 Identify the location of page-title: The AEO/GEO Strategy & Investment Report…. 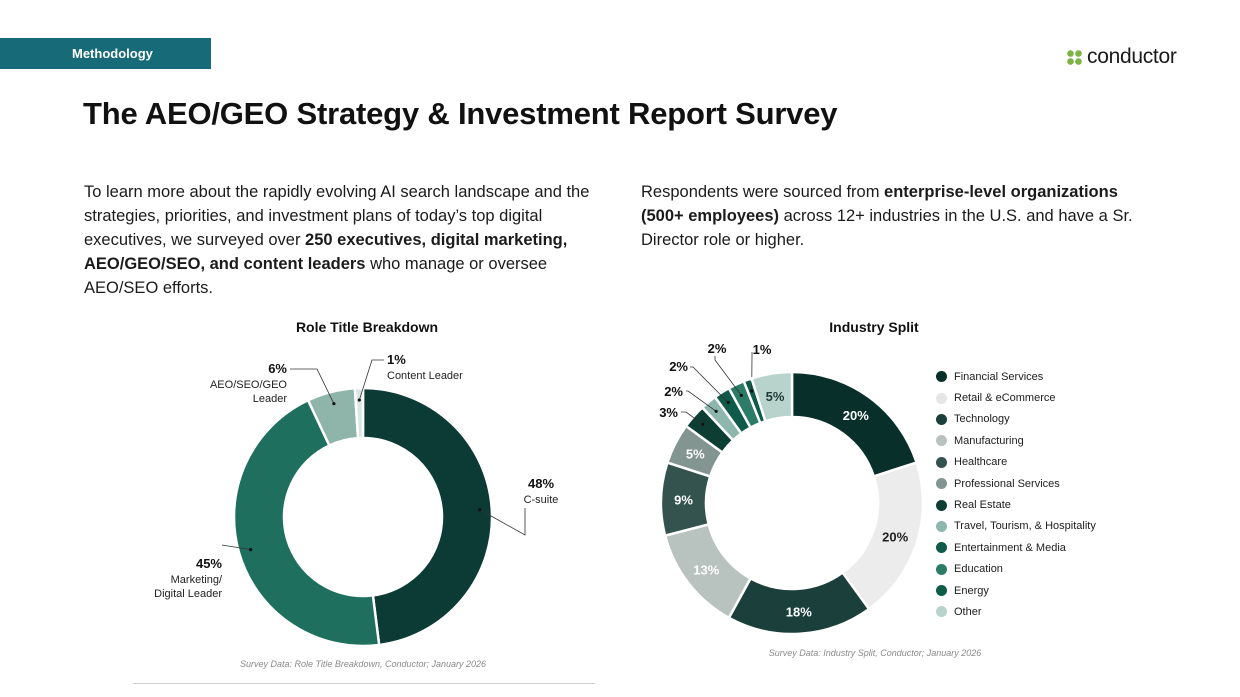
(460, 113).